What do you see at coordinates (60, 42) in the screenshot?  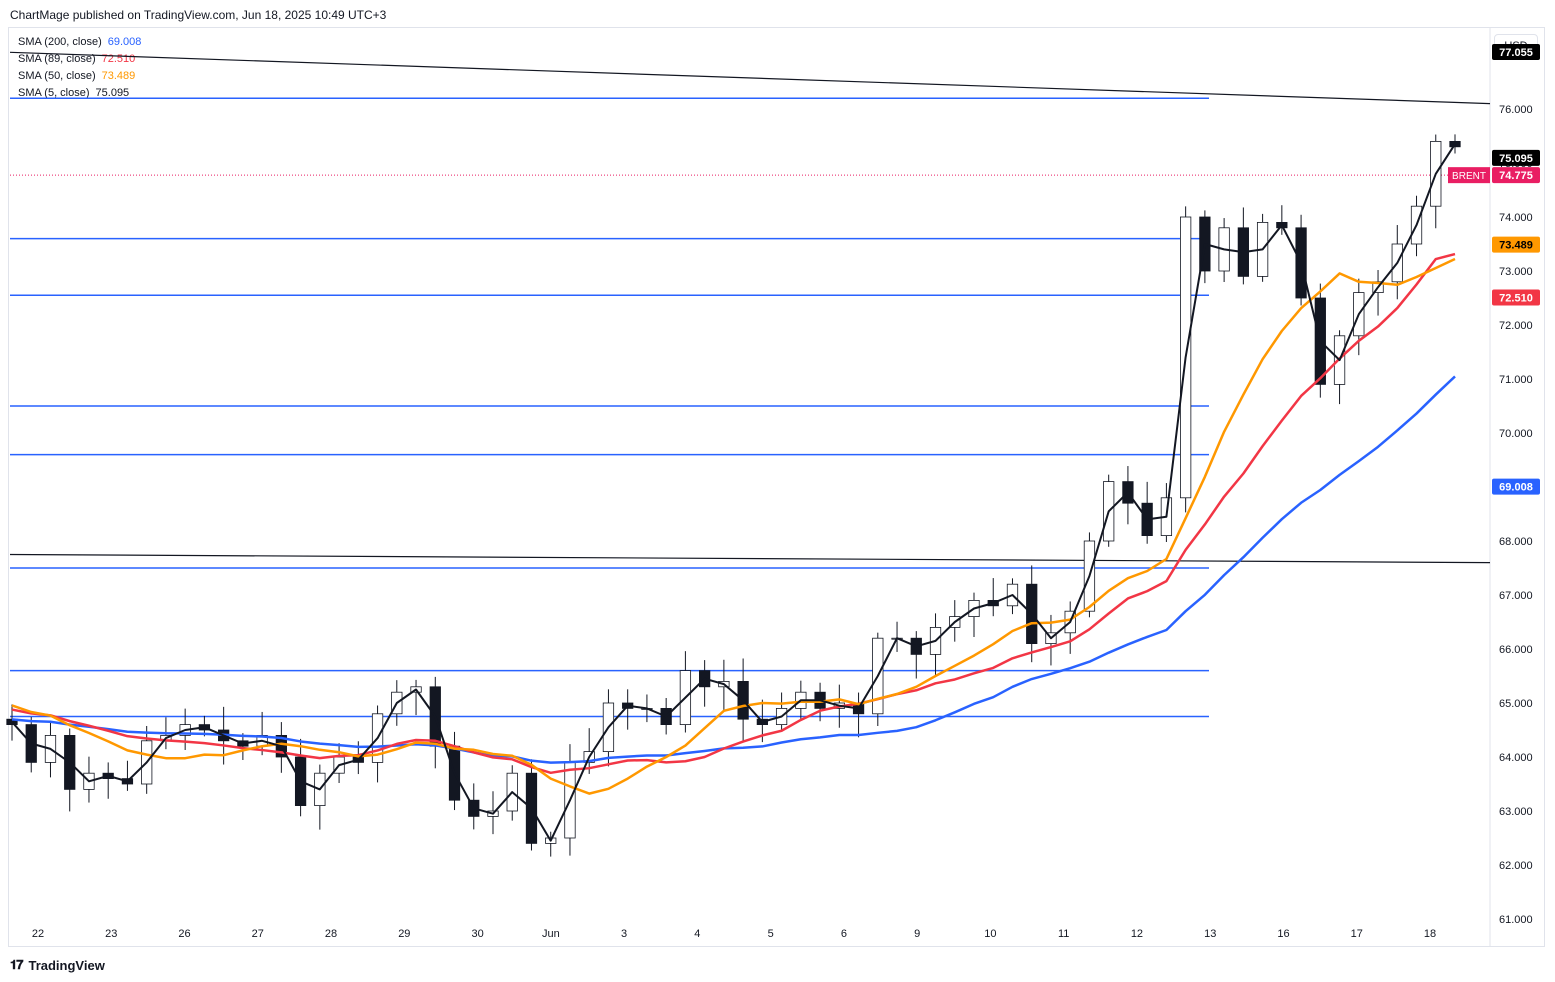 I see `legend-sma-200-label: SMA (200, close)` at bounding box center [60, 42].